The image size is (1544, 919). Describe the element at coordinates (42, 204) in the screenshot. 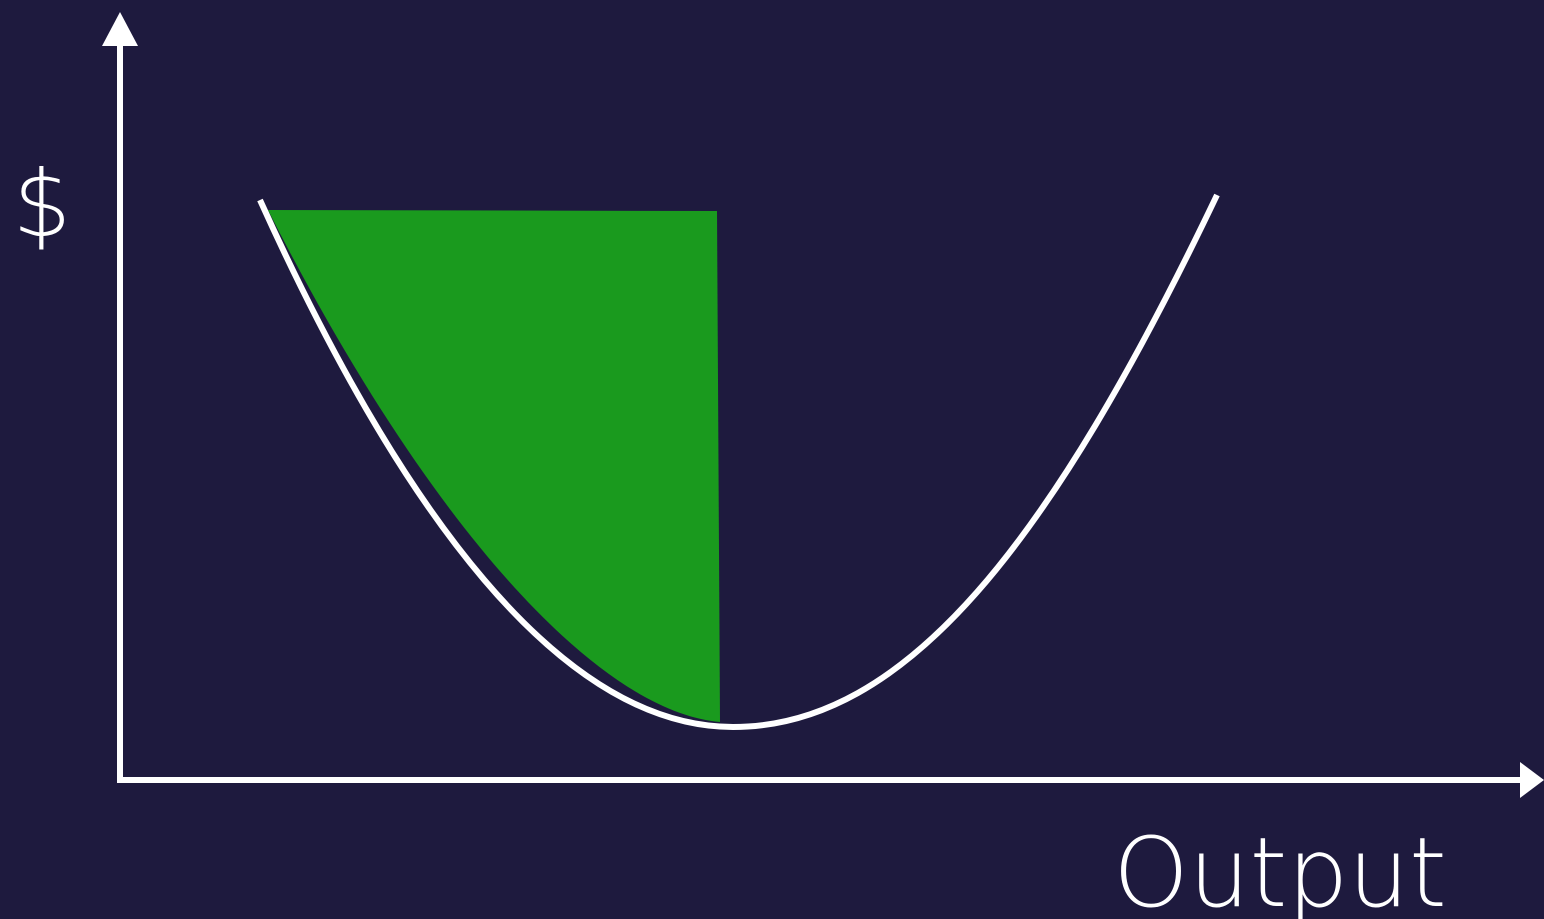

I see `y-axis-label: $` at that location.